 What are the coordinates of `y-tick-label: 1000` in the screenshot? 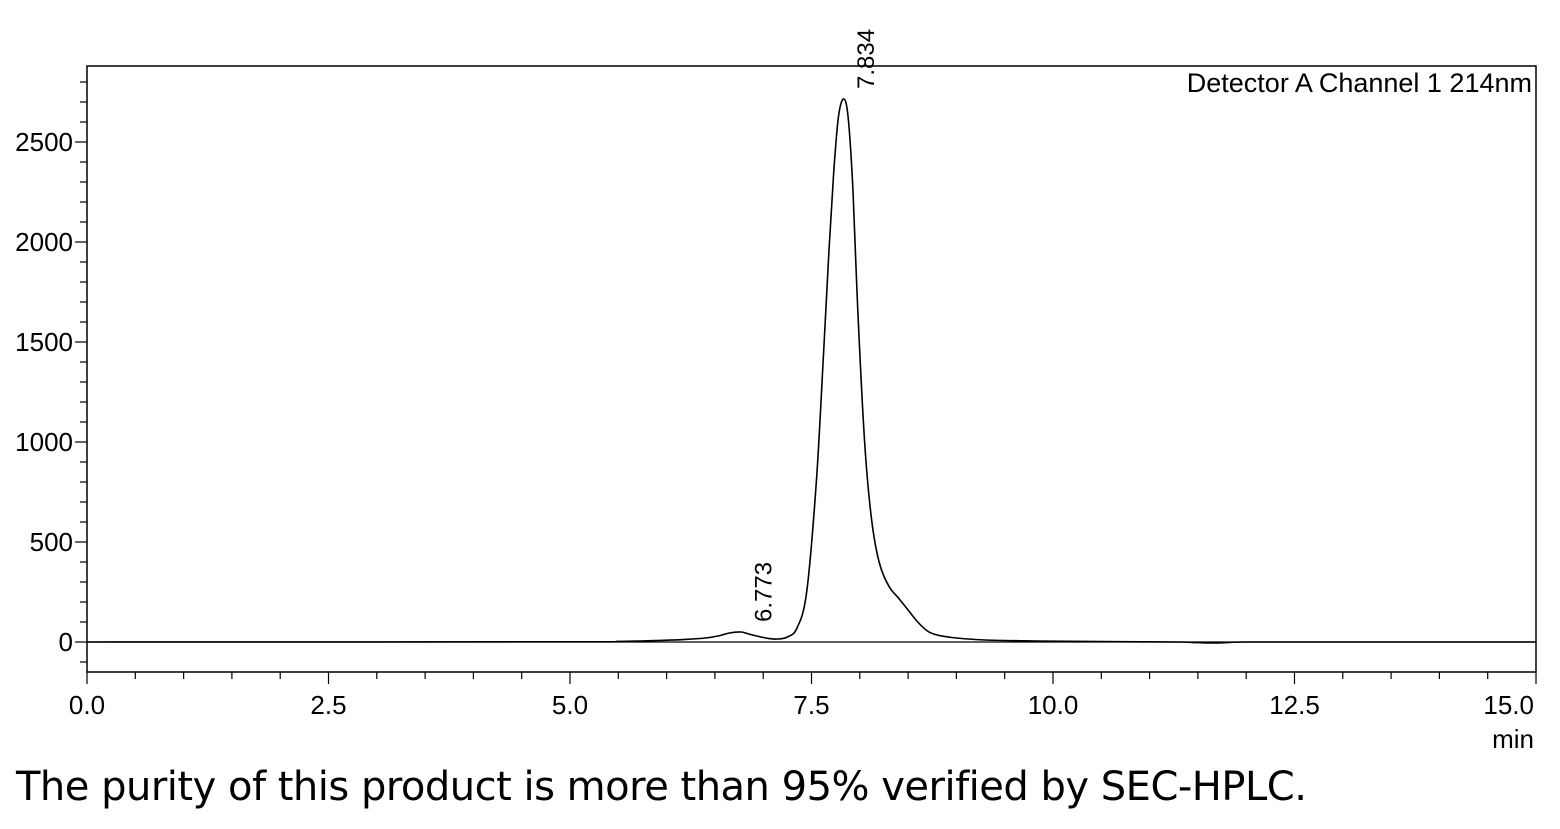 It's located at (44, 442).